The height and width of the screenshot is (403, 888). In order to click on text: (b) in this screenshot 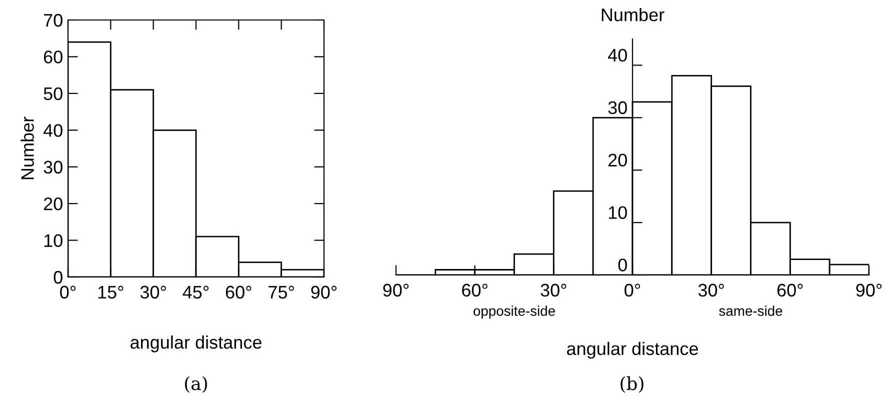, I will do `click(632, 384)`.